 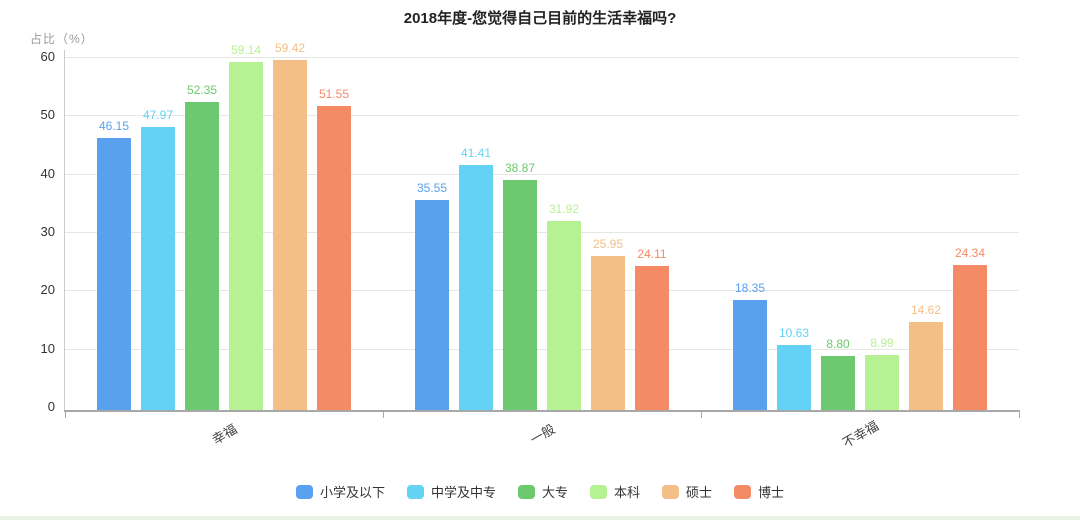 I want to click on legend-label: 大专, so click(x=554, y=492).